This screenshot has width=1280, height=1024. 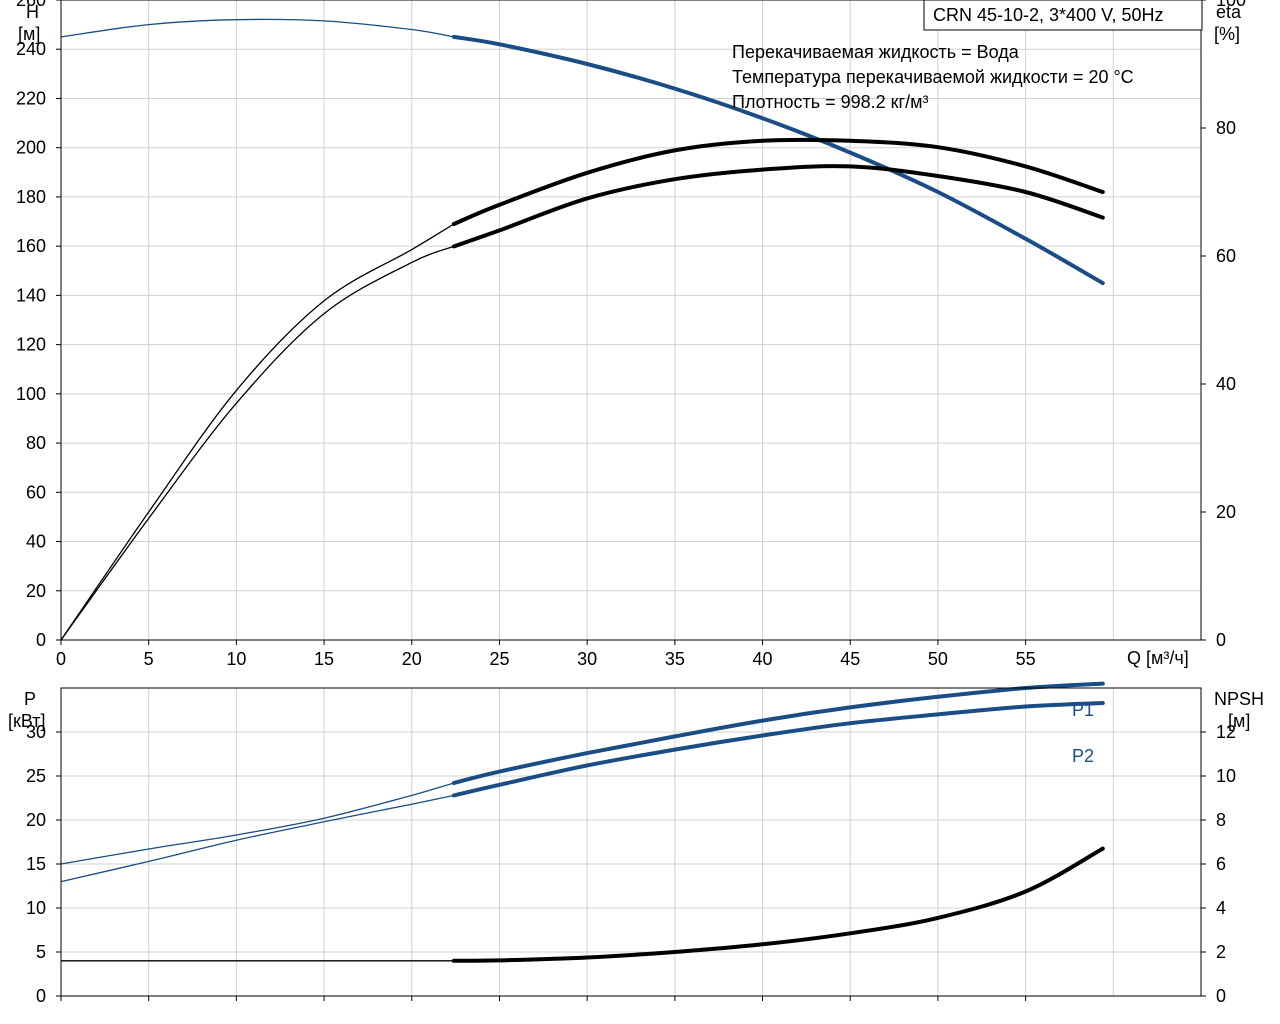 I want to click on panel0-series0-thin-curve, so click(x=257, y=28).